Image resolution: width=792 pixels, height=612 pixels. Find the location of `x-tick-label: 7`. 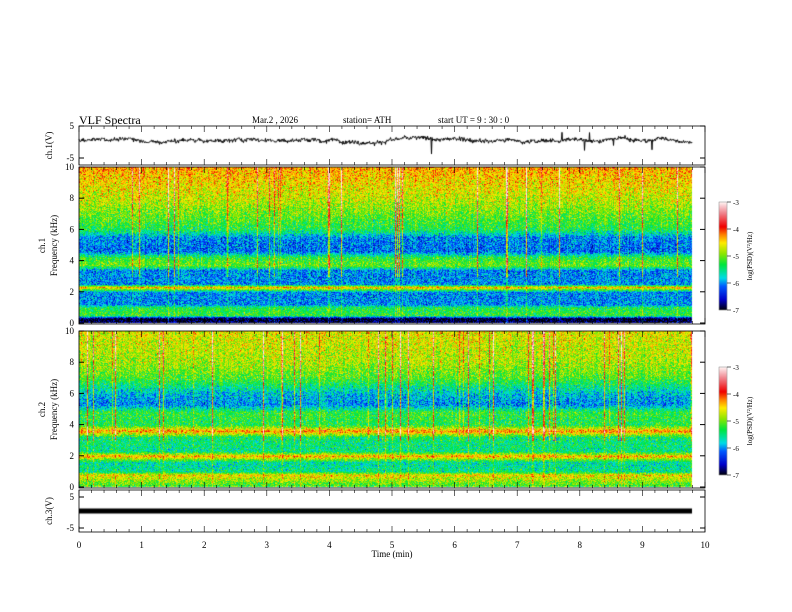

x-tick-label: 7 is located at coordinates (517, 545).